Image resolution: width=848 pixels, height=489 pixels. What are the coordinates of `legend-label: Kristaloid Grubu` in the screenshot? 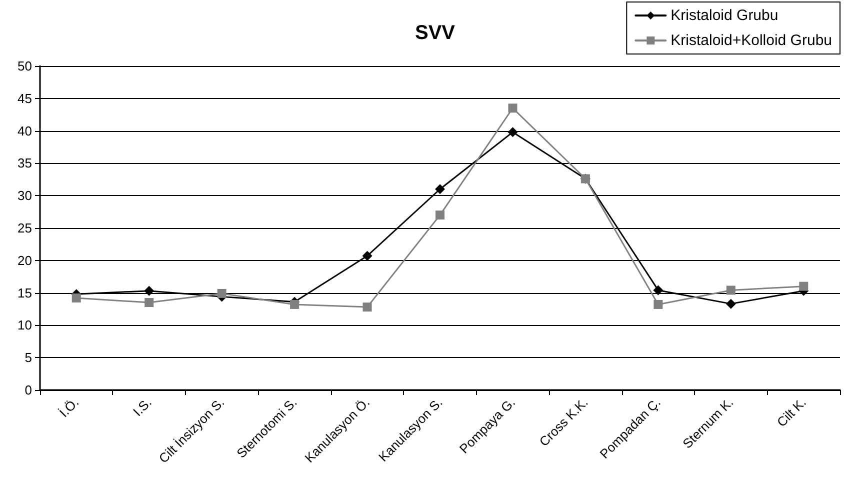 It's located at (724, 15).